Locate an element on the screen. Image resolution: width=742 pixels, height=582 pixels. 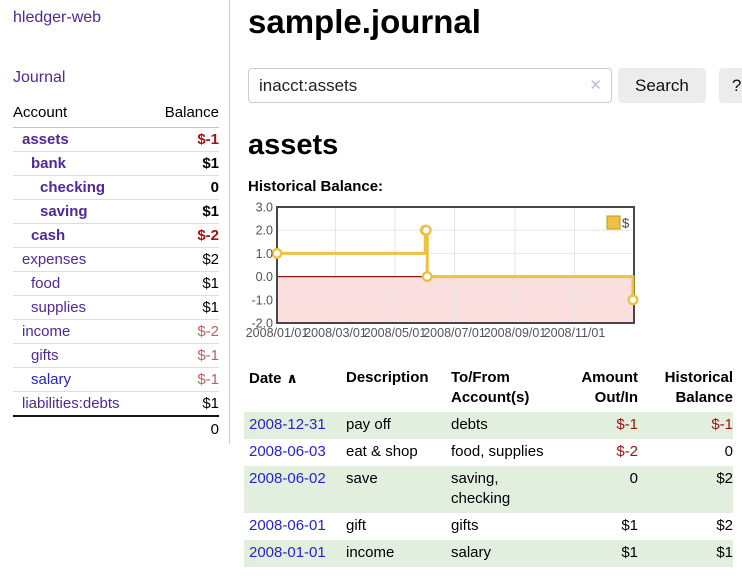
transaction-row: 2008-01-01 income salary $1 $1 is located at coordinates (488, 553).